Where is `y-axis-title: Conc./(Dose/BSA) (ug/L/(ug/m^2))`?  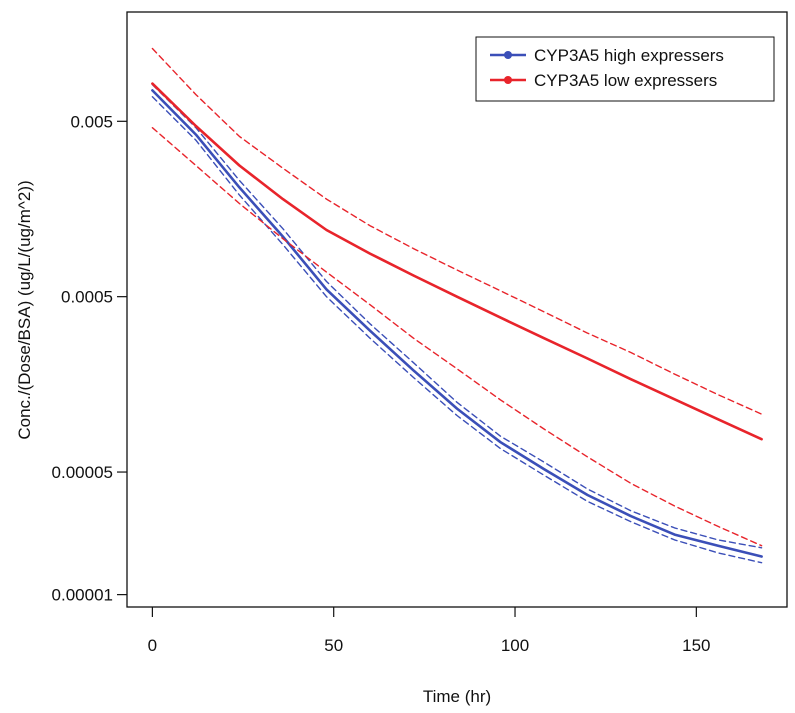 y-axis-title: Conc./(Dose/BSA) (ug/L/(ug/m^2)) is located at coordinates (24, 309).